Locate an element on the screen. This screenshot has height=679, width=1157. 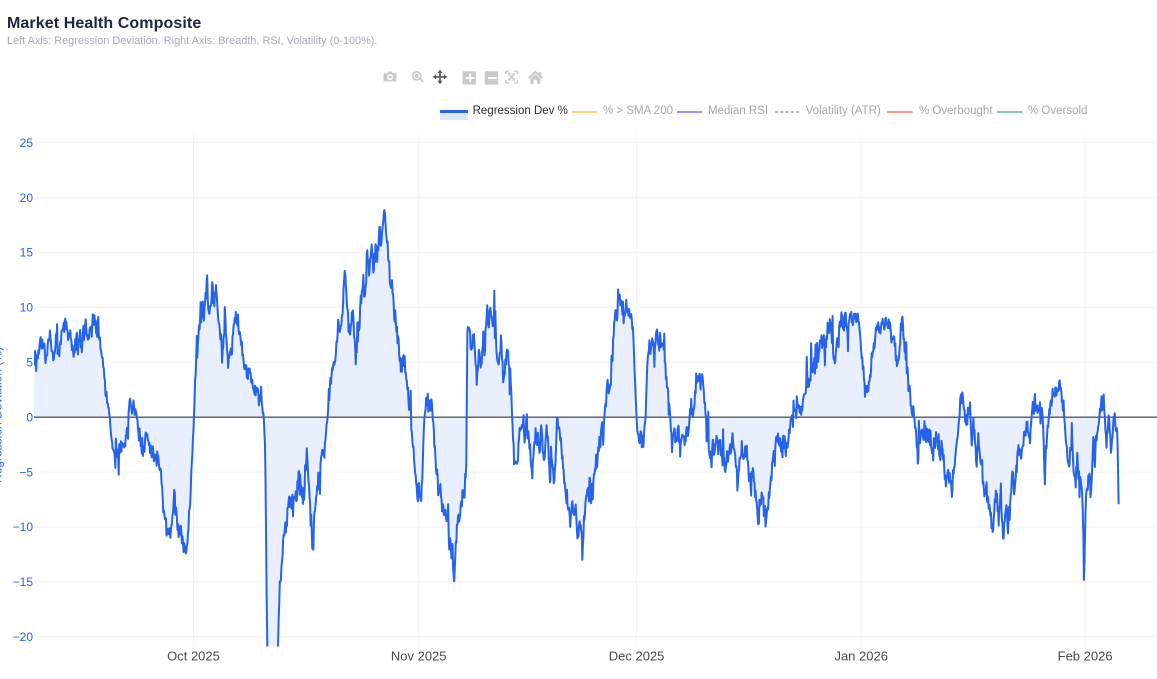
svg-text: Dec 2025 is located at coordinates (637, 656).